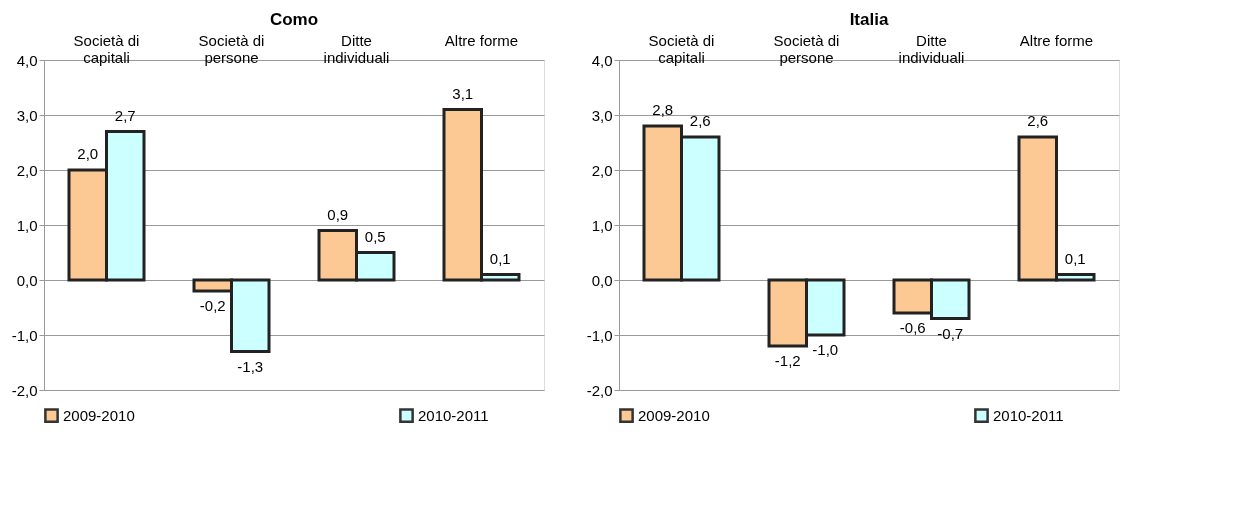  Describe the element at coordinates (869, 19) in the screenshot. I see `chart-title: Italia` at that location.